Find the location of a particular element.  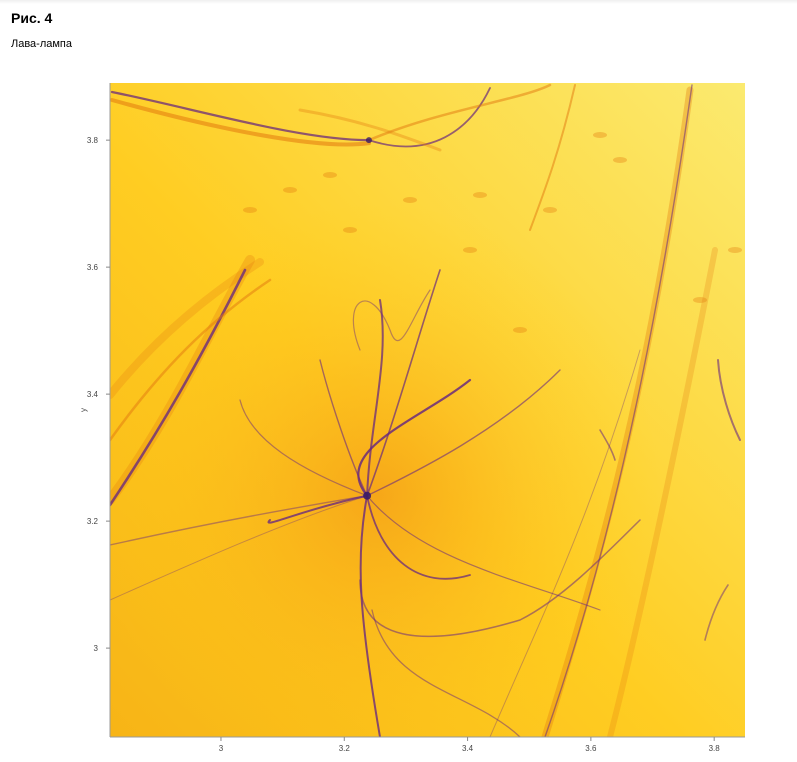

heatmap-upper-node is located at coordinates (368, 140).